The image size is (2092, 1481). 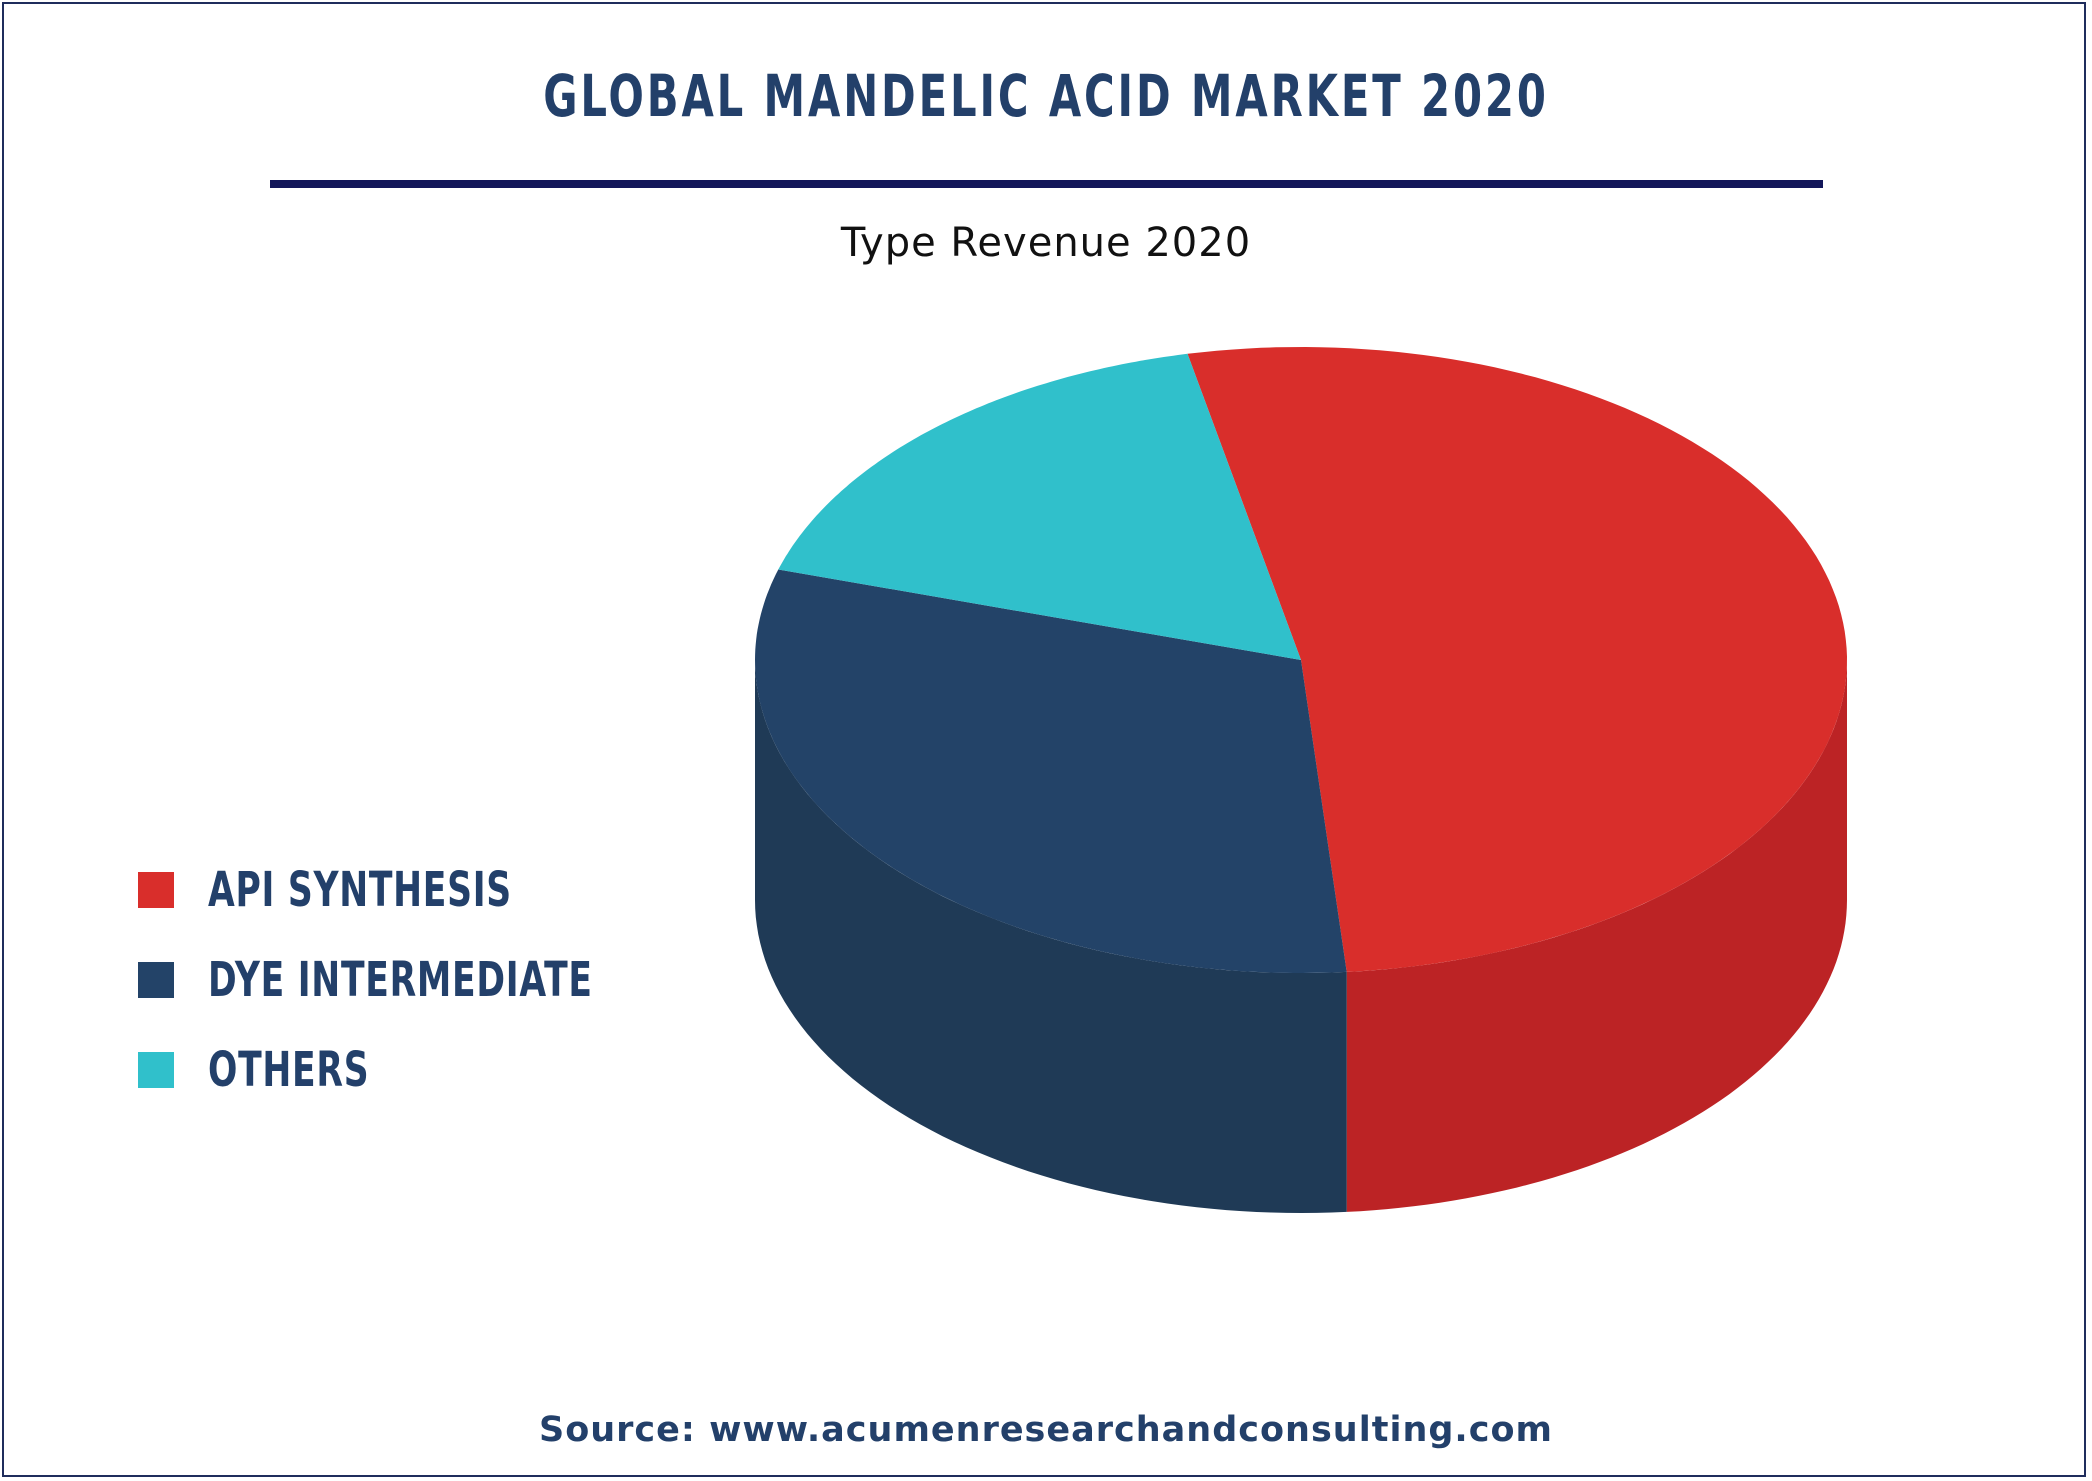 I want to click on chart-subtitle: Type Revenue 2020, so click(x=1046, y=243).